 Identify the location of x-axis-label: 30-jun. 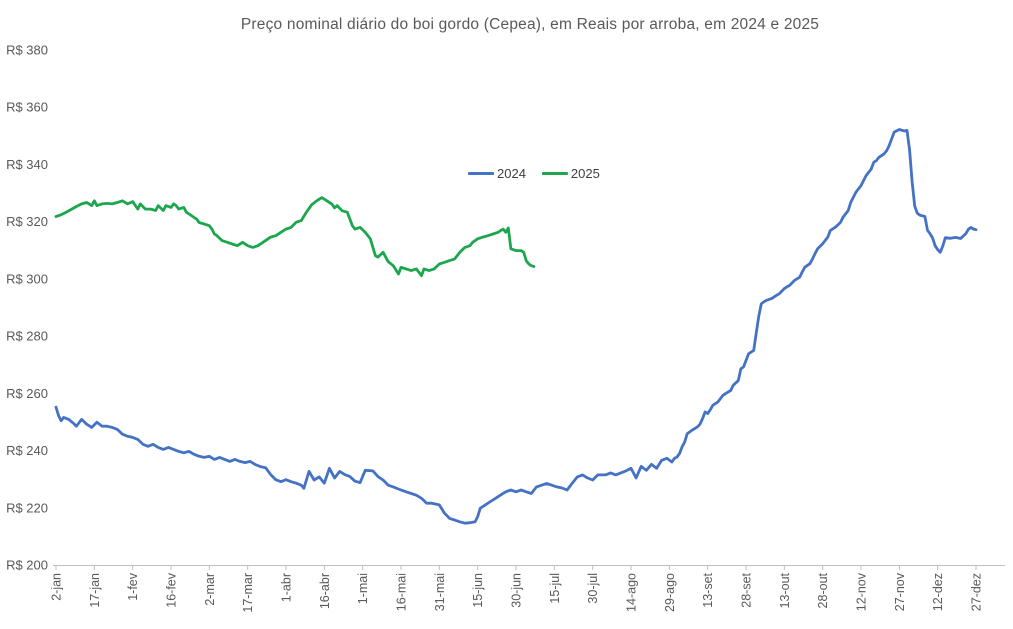
(517, 590).